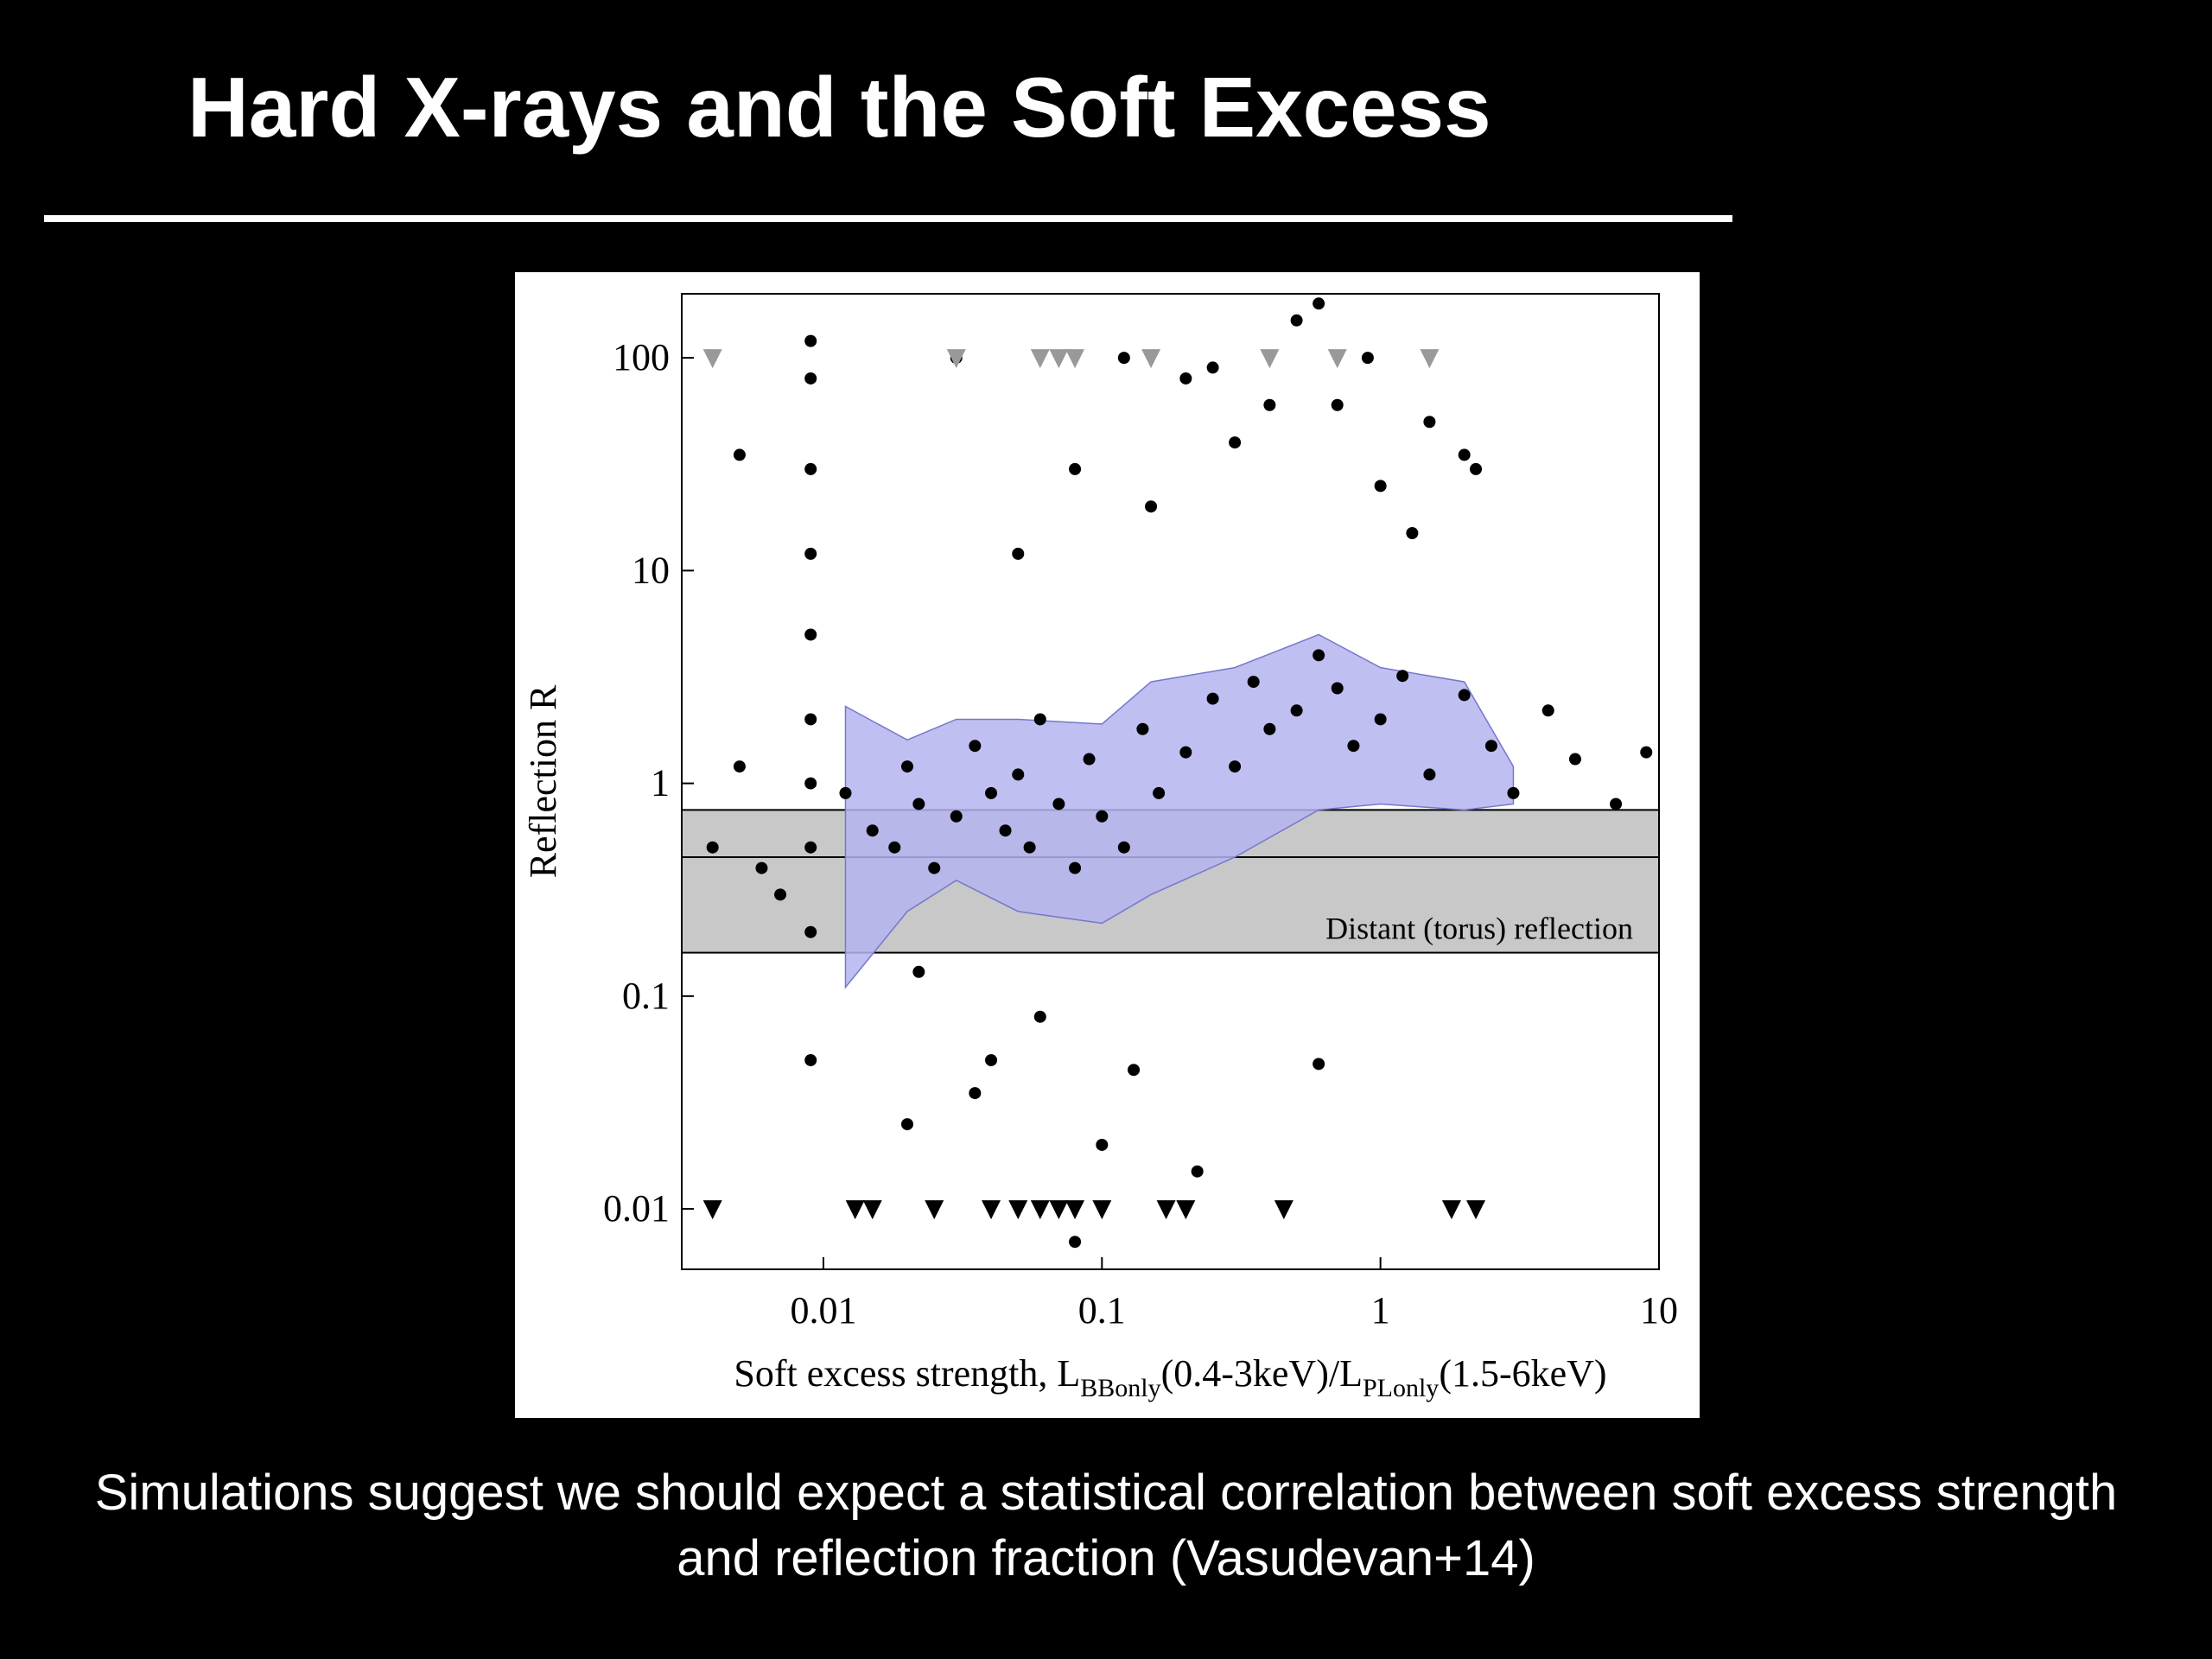 Image resolution: width=2212 pixels, height=1659 pixels. Describe the element at coordinates (646, 996) in the screenshot. I see `y-tick-label: 0.1` at that location.